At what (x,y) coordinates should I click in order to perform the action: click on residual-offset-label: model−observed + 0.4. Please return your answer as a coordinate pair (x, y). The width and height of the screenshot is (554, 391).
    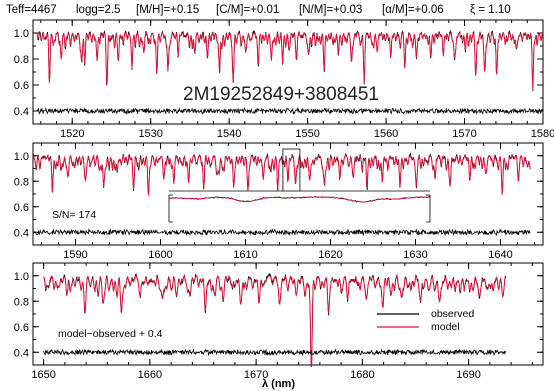
    Looking at the image, I should click on (110, 334).